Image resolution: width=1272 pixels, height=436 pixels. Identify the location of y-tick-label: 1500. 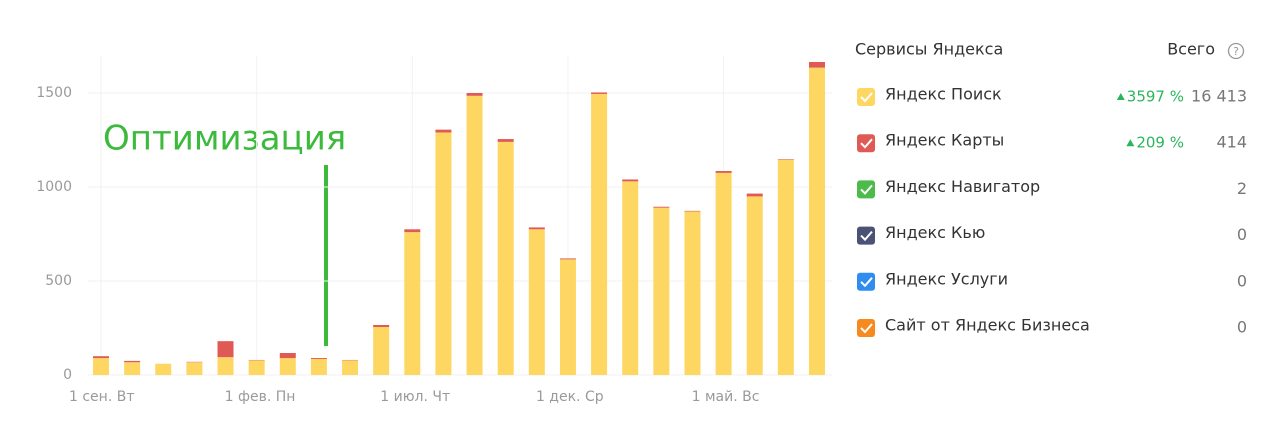
(54, 93).